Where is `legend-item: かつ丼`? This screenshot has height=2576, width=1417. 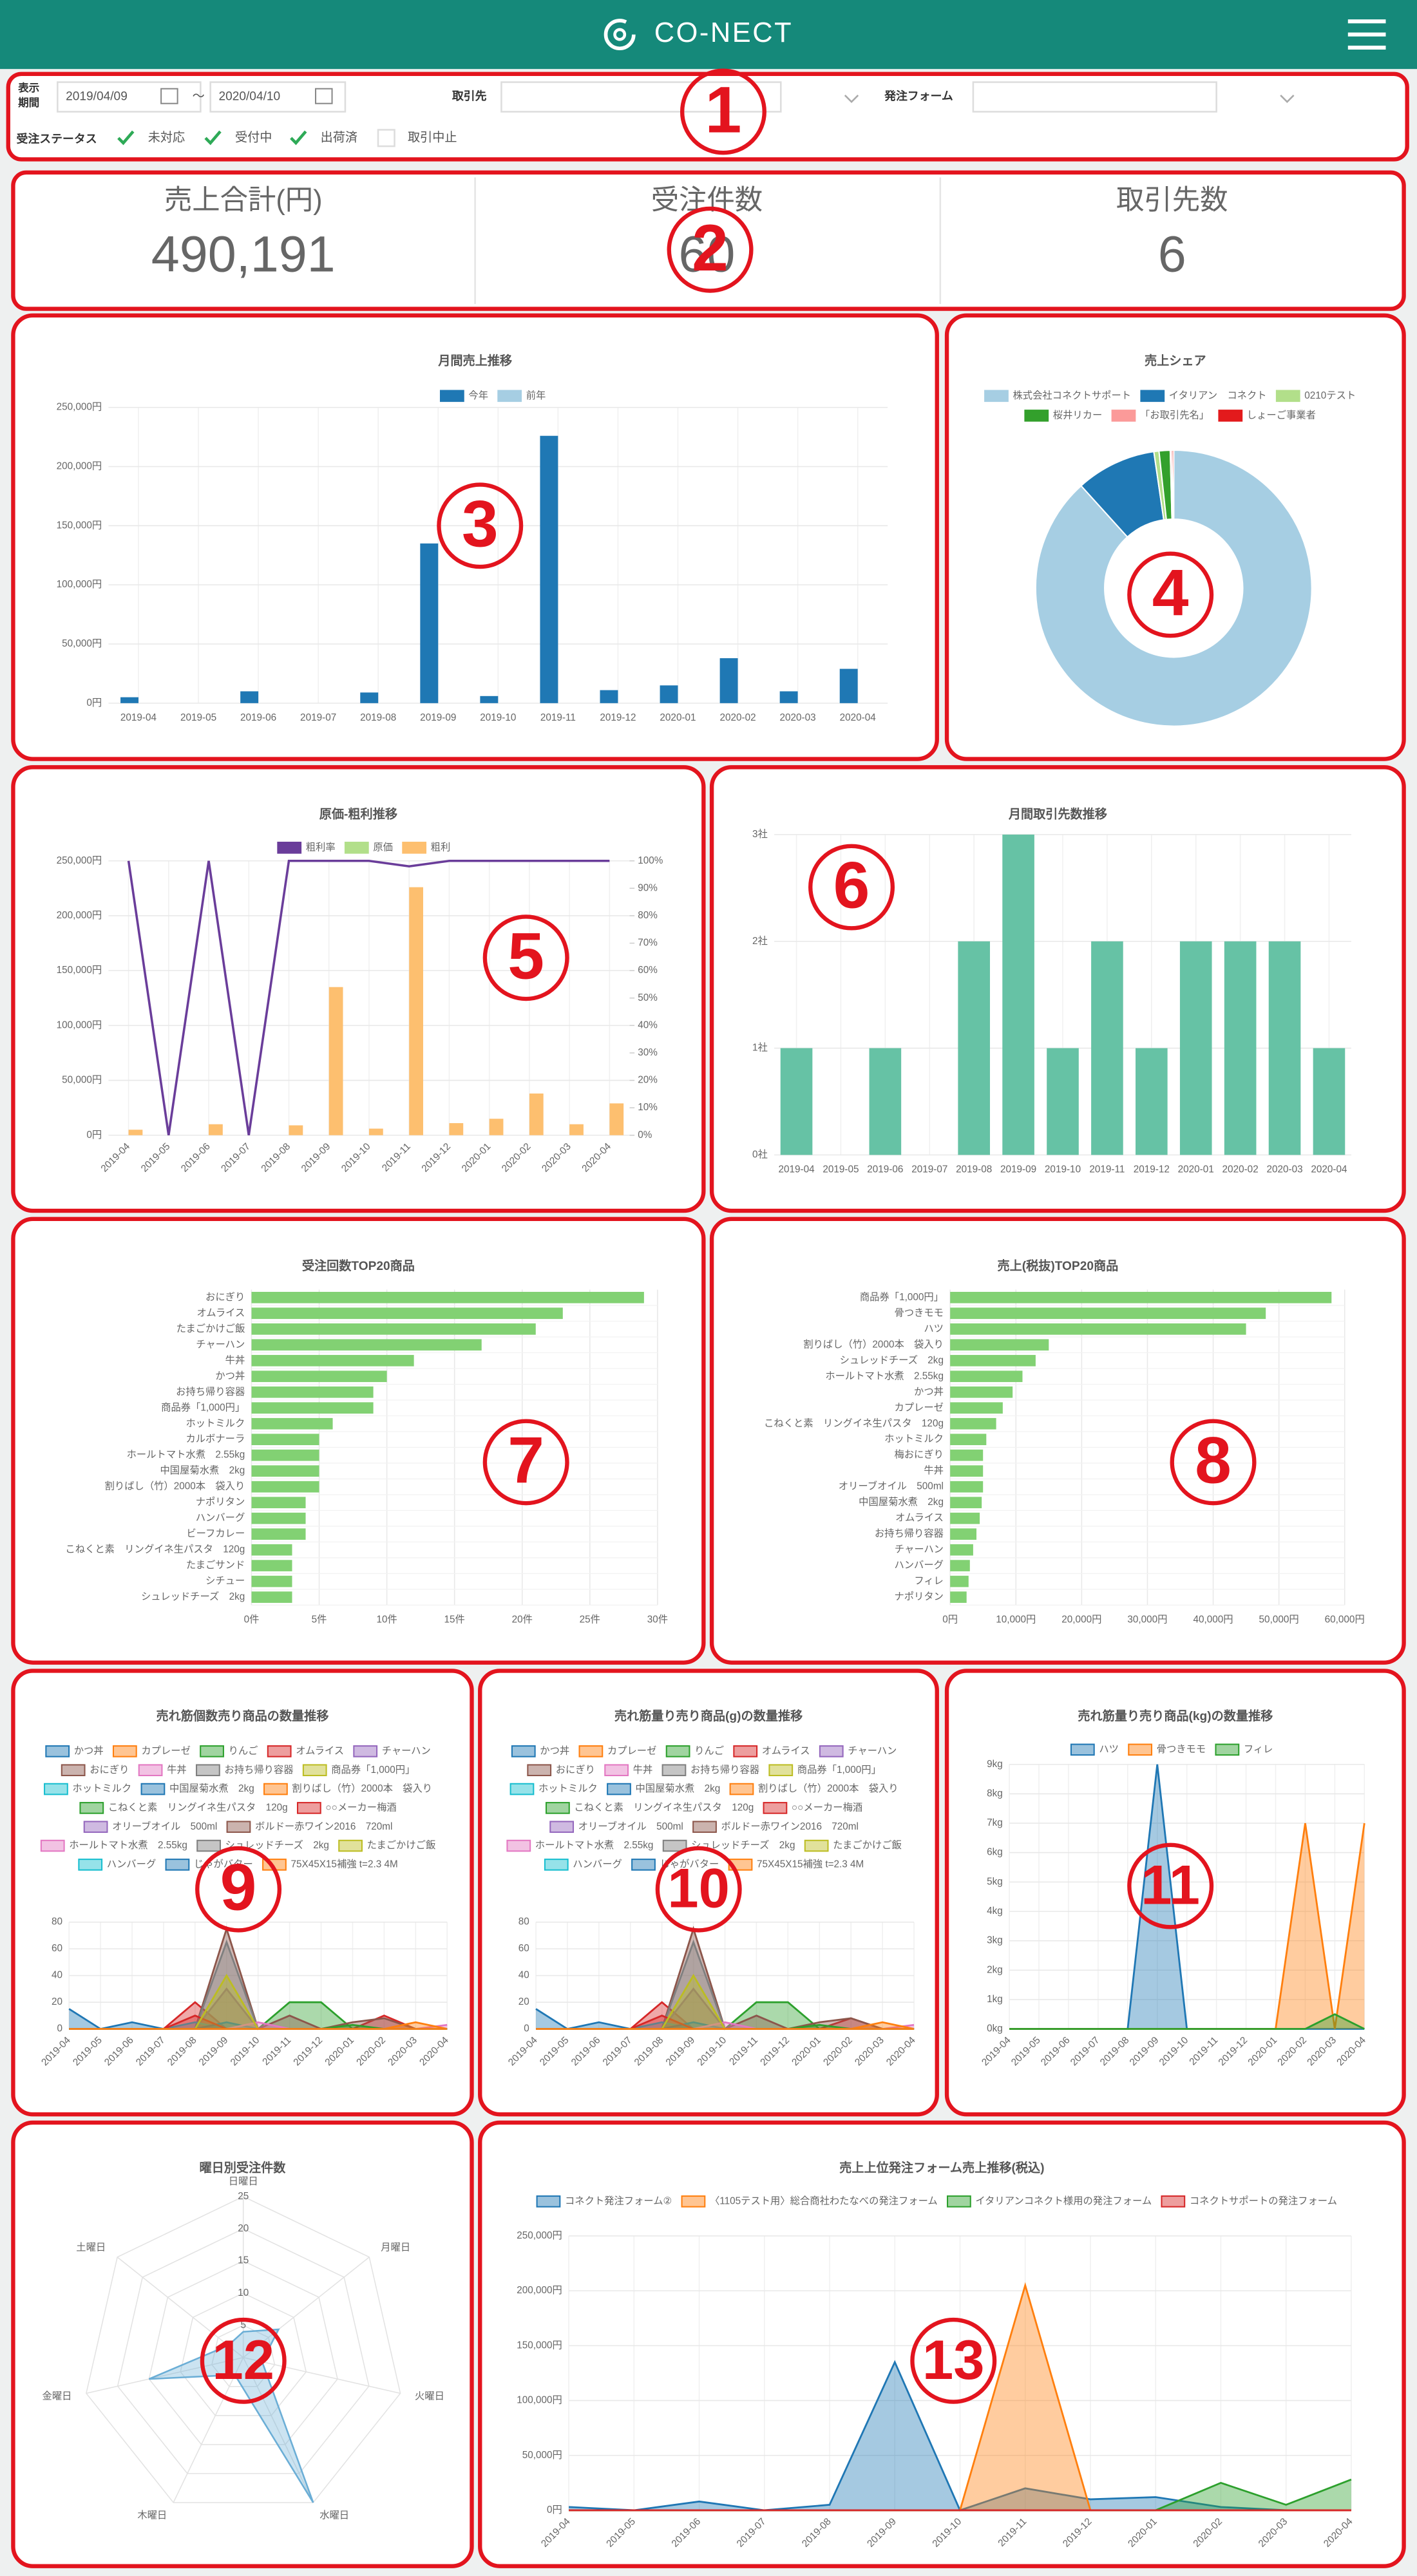 legend-item: かつ丼 is located at coordinates (540, 1751).